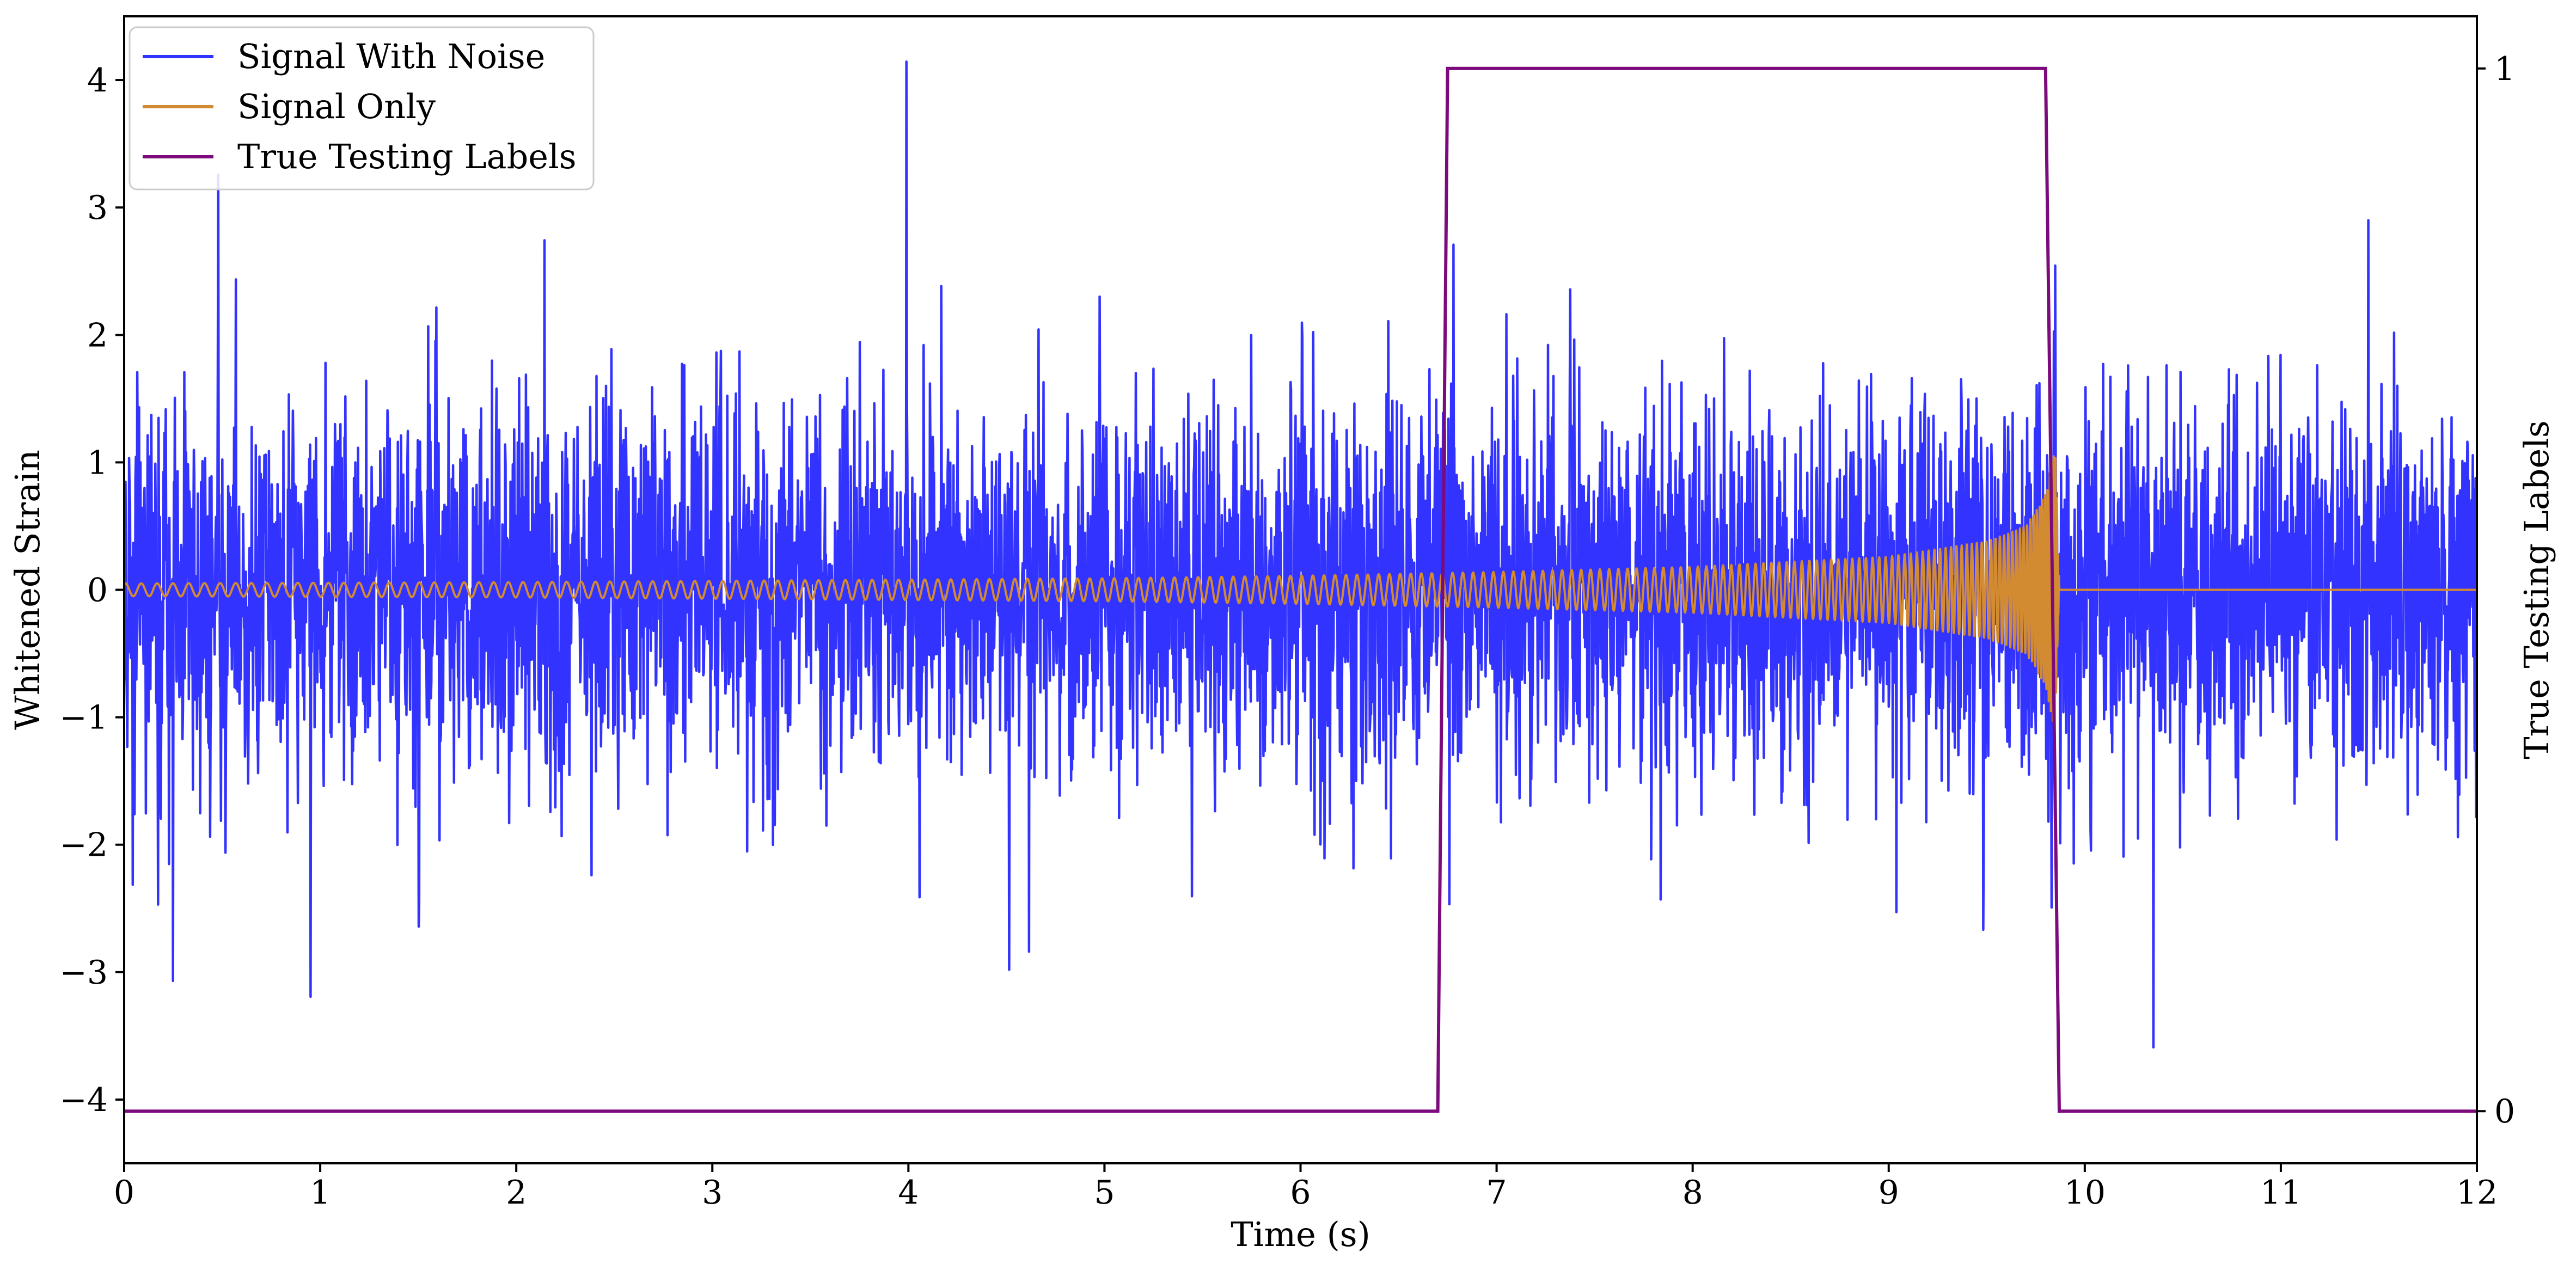  What do you see at coordinates (124, 1193) in the screenshot?
I see `x-tick-label: 0` at bounding box center [124, 1193].